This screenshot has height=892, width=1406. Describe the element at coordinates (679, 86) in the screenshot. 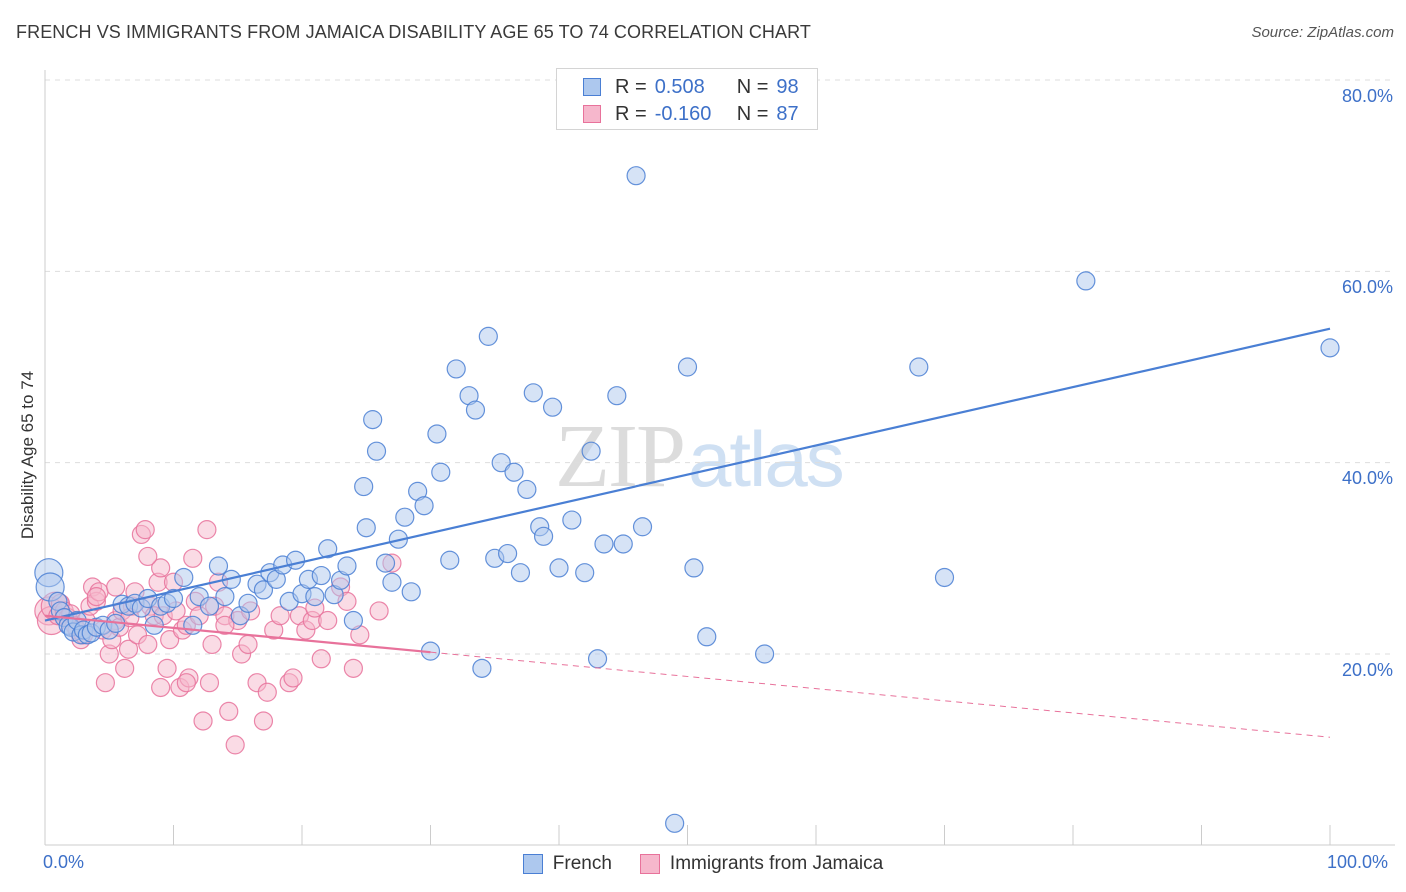

I see `legend-r-value: 0.508` at that location.